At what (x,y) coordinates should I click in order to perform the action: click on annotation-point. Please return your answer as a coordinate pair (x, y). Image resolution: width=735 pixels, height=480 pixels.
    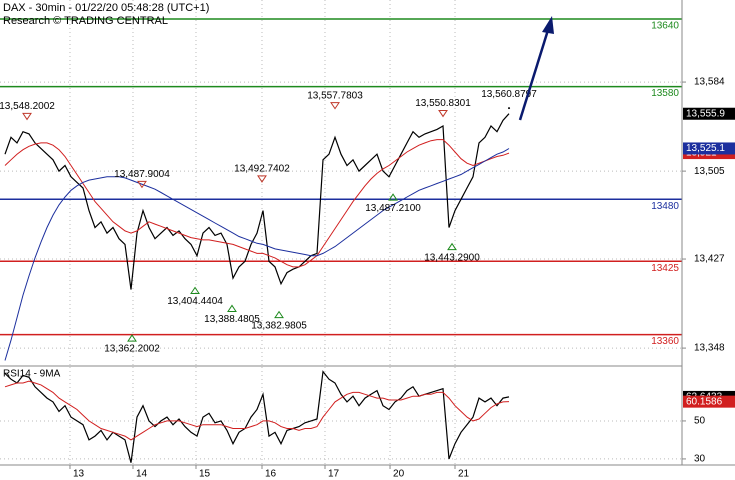
    Looking at the image, I should click on (509, 108).